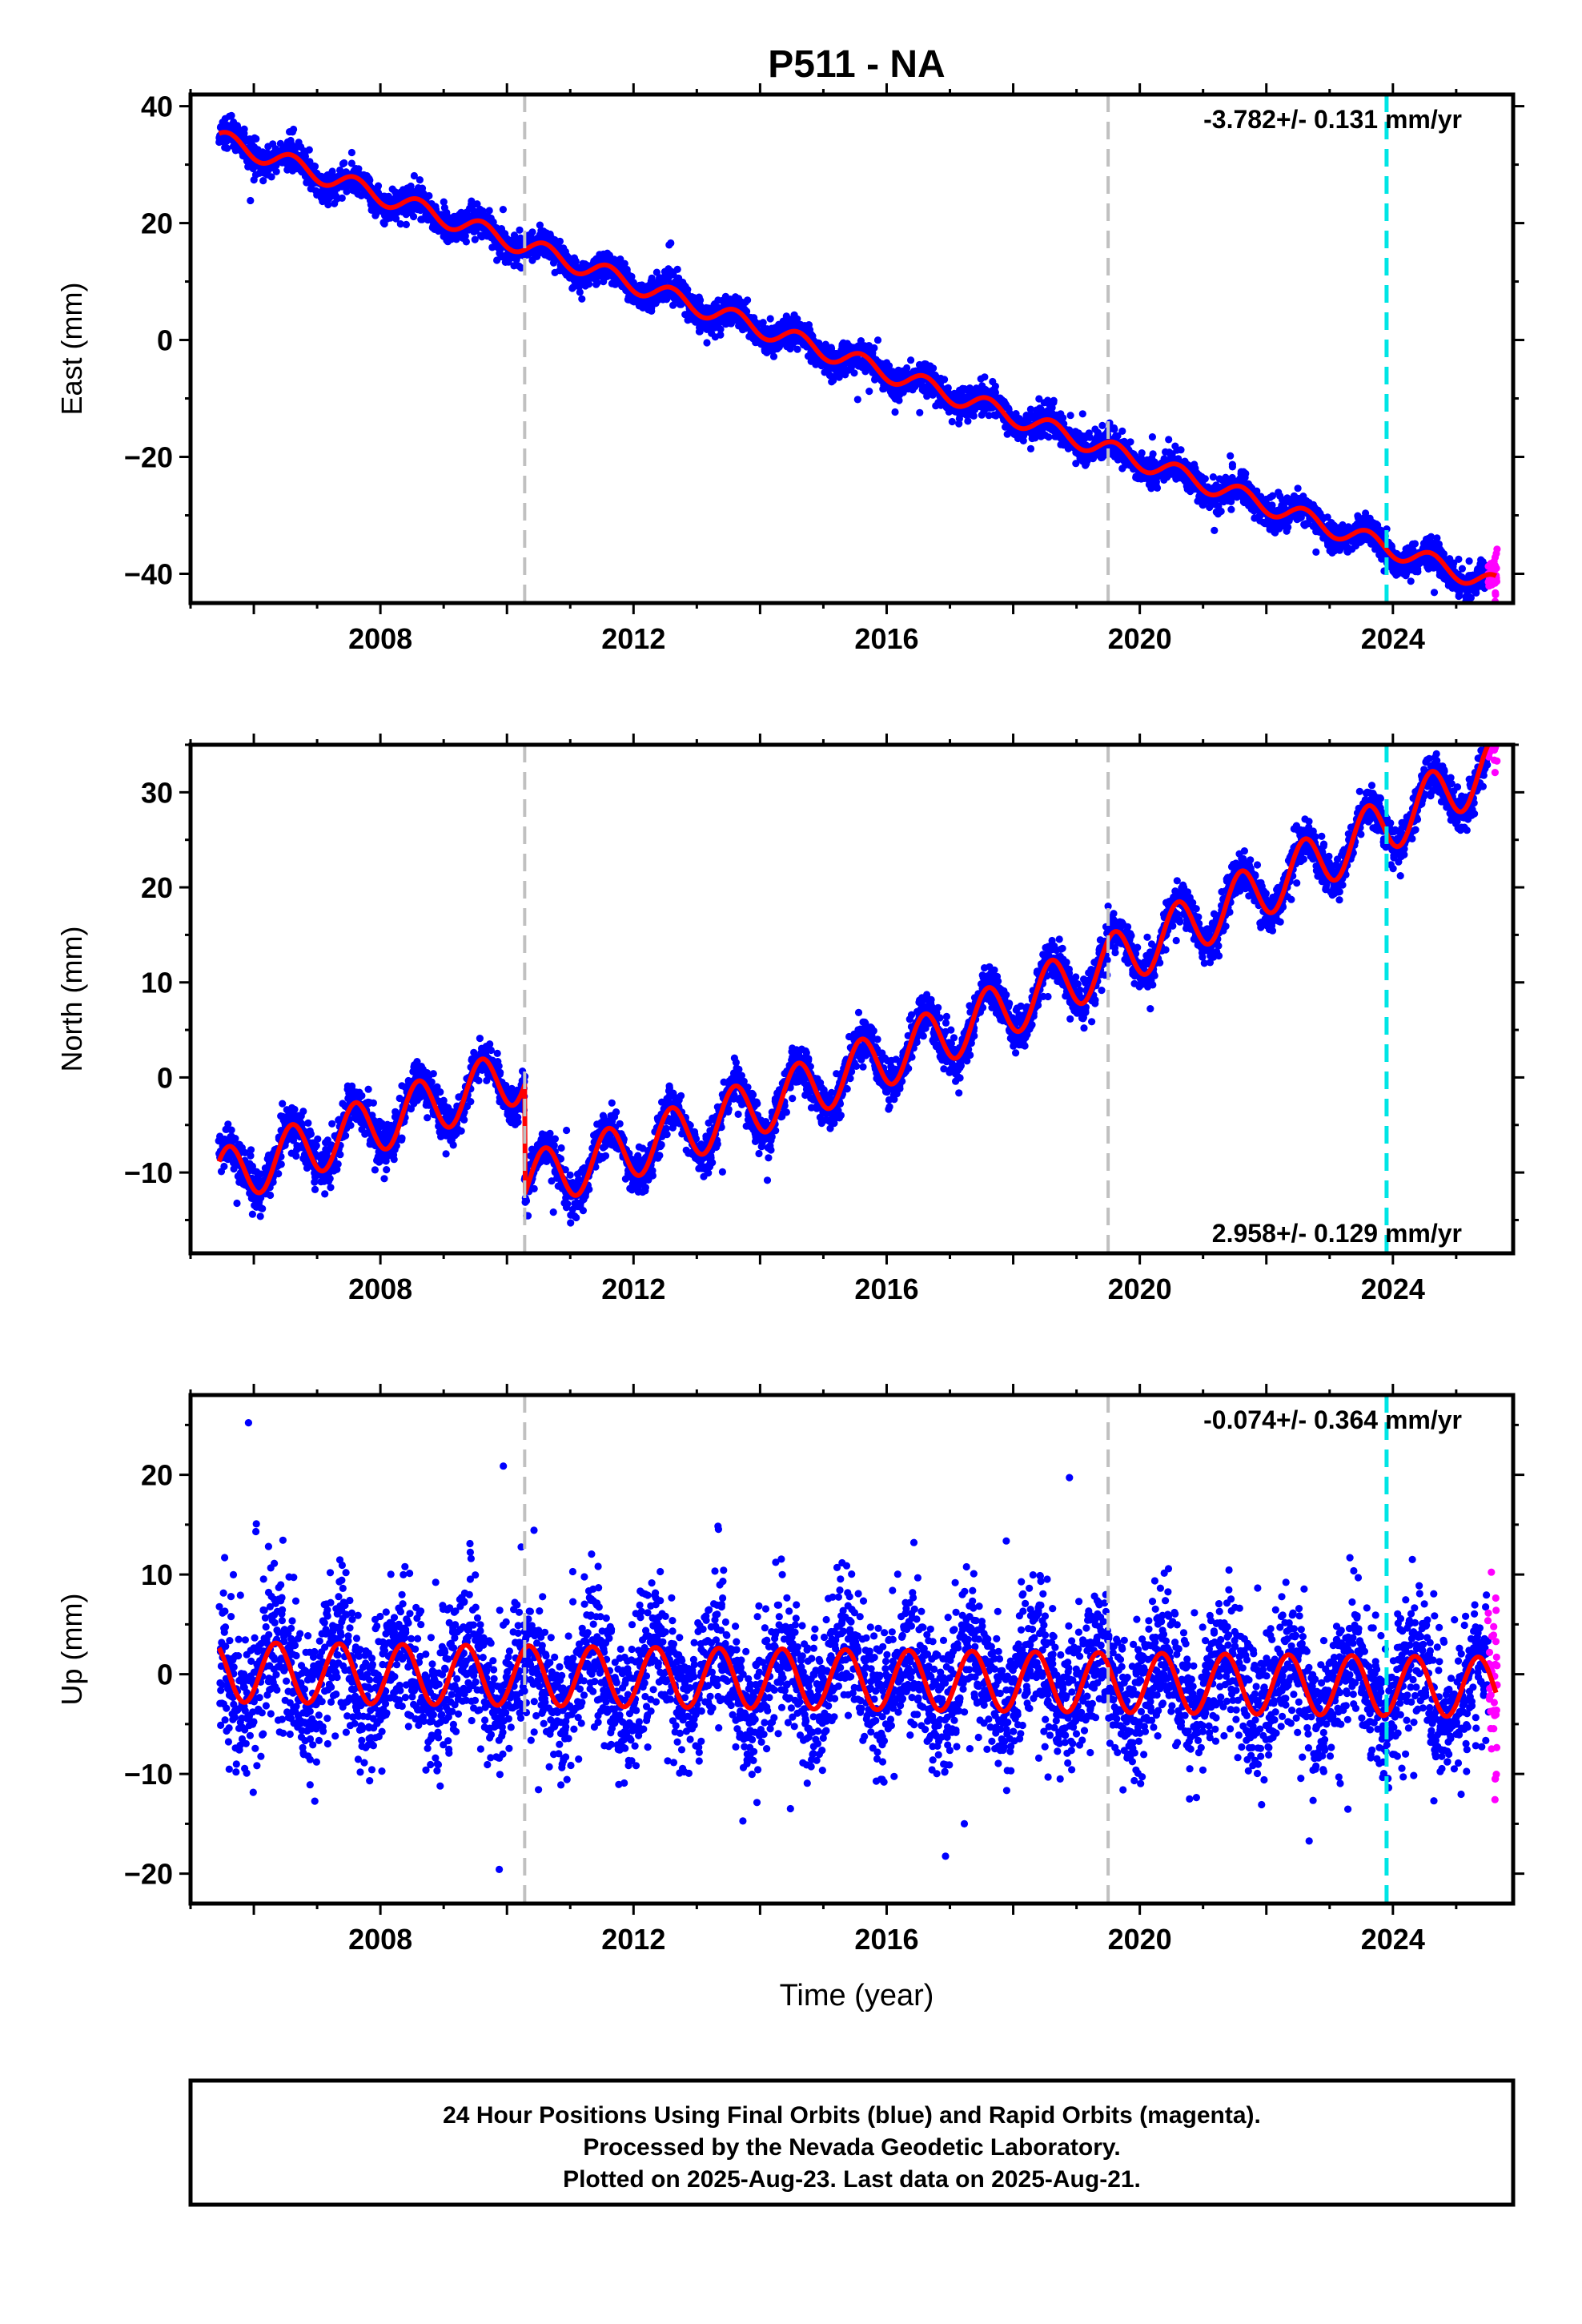  What do you see at coordinates (1332, 119) in the screenshot?
I see `rate-annotation-east: -3.782+/- 0.131 mm/yr` at bounding box center [1332, 119].